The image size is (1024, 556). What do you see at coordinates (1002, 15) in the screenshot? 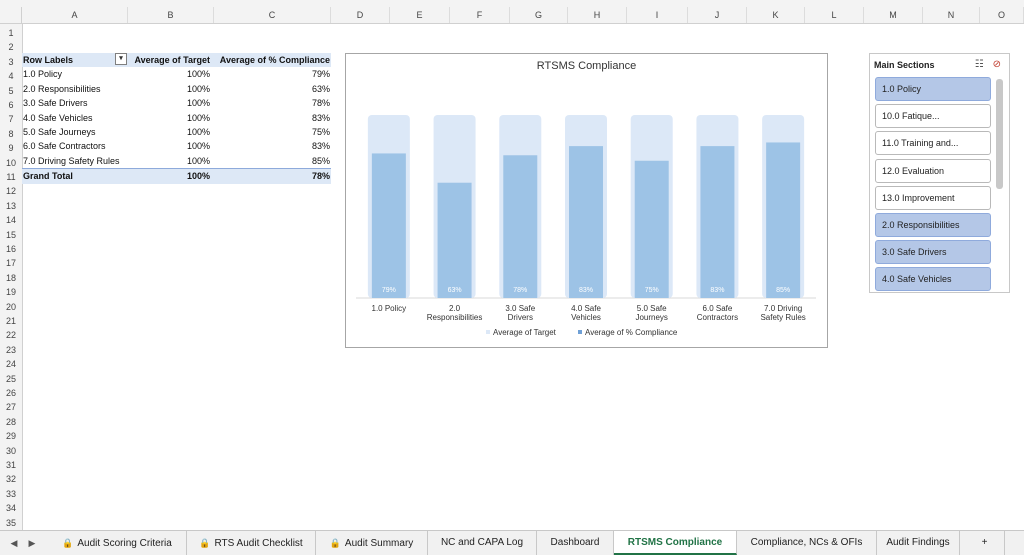
I see `column-header-o: O` at bounding box center [1002, 15].